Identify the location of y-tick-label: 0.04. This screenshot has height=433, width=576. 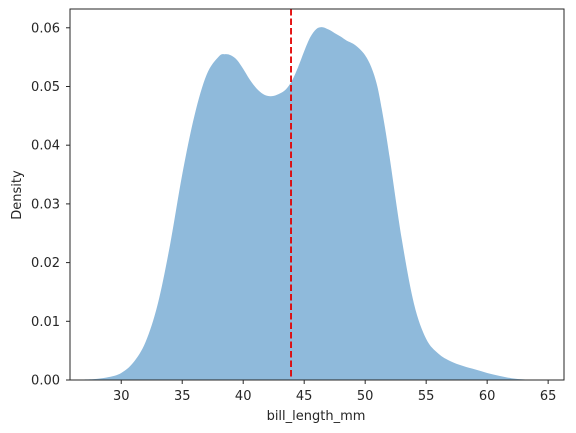
(45, 146).